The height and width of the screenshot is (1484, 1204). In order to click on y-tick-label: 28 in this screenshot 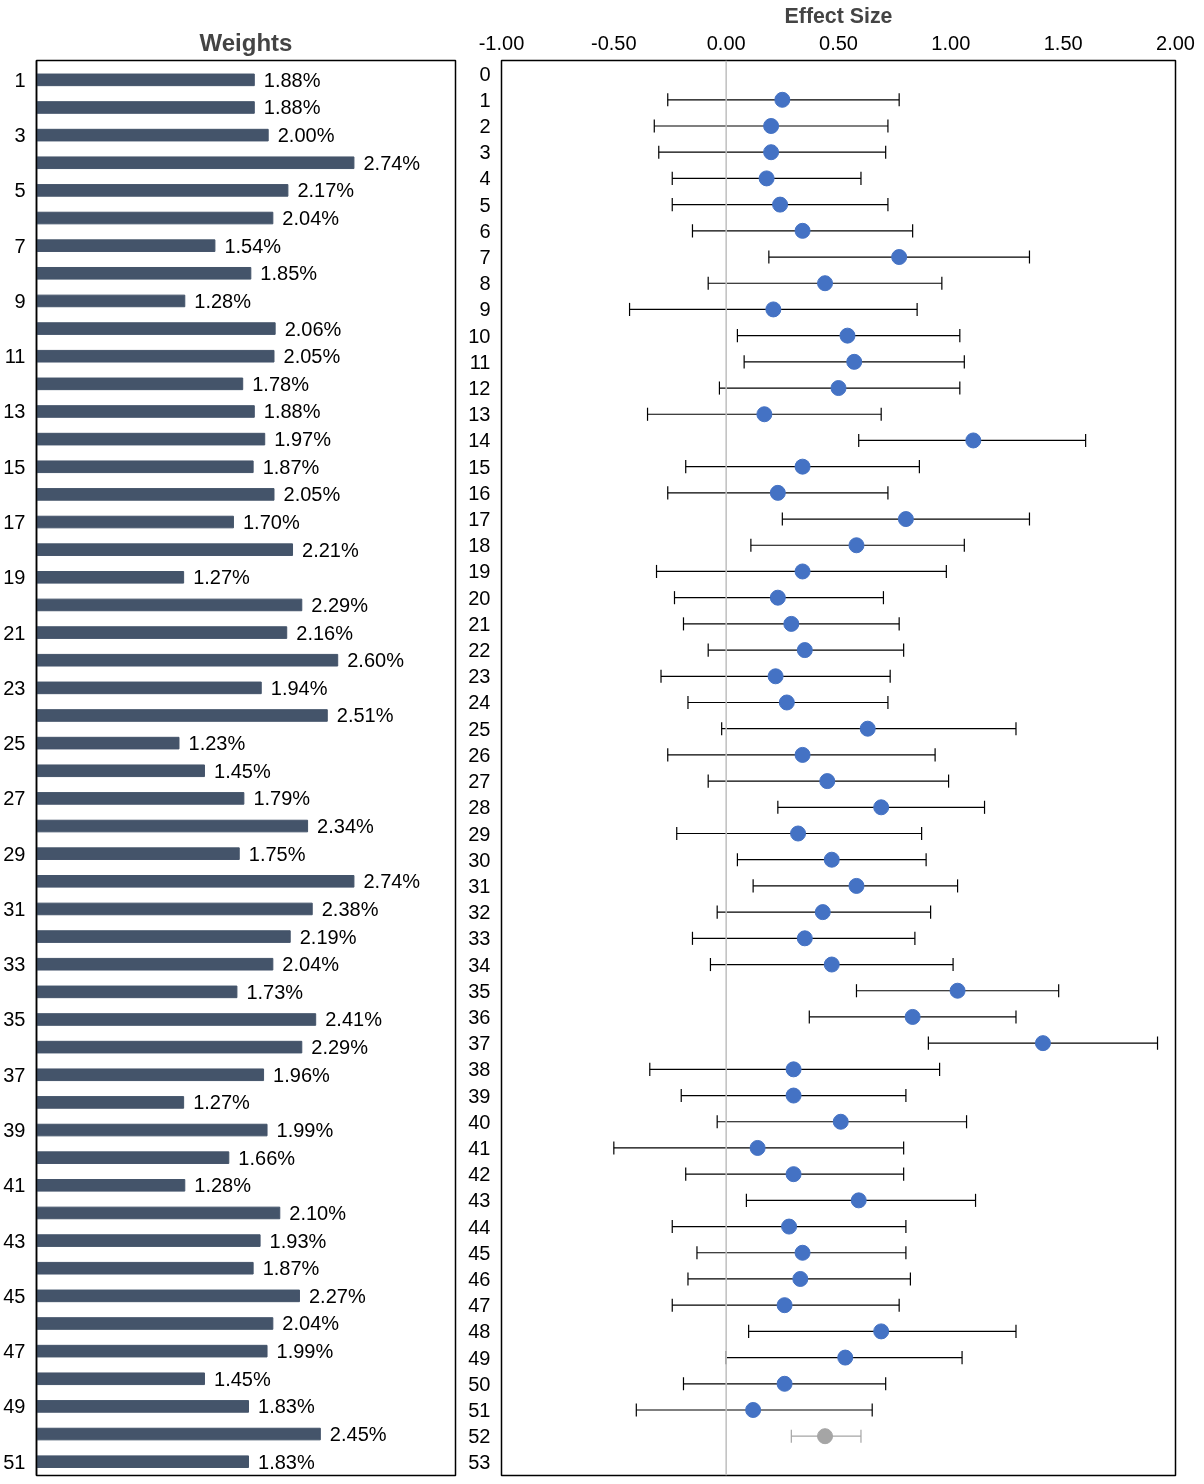, I will do `click(479, 807)`.